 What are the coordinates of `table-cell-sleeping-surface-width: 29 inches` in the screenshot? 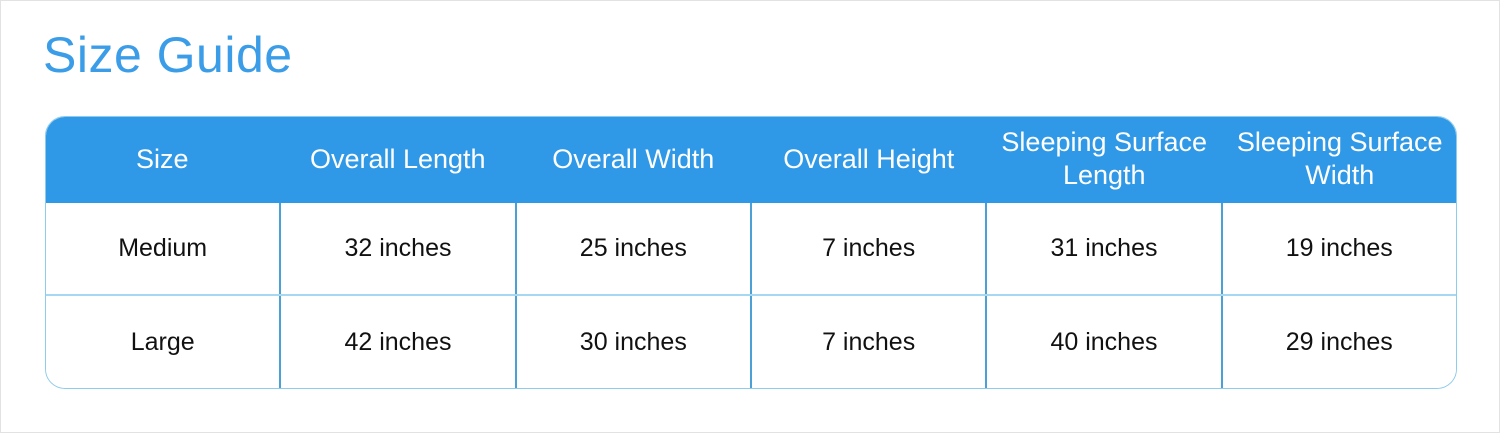 It's located at (1338, 342).